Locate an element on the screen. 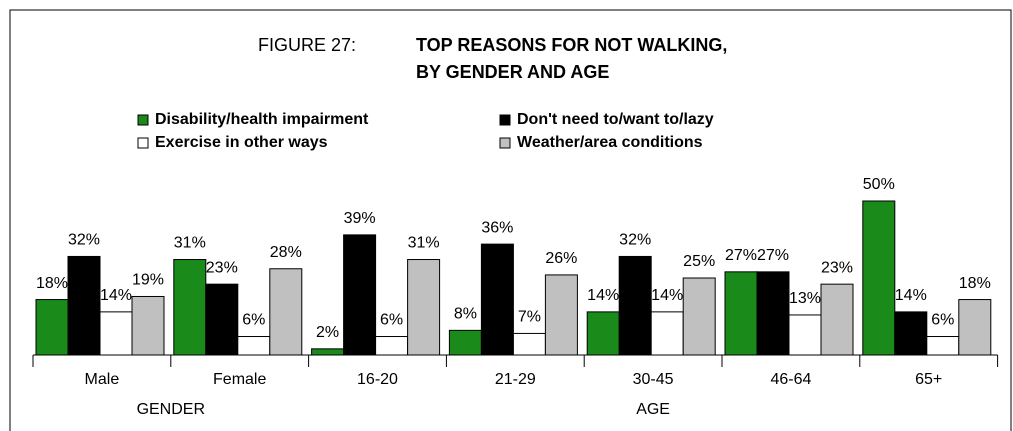  group-label: GENDER is located at coordinates (171, 409).